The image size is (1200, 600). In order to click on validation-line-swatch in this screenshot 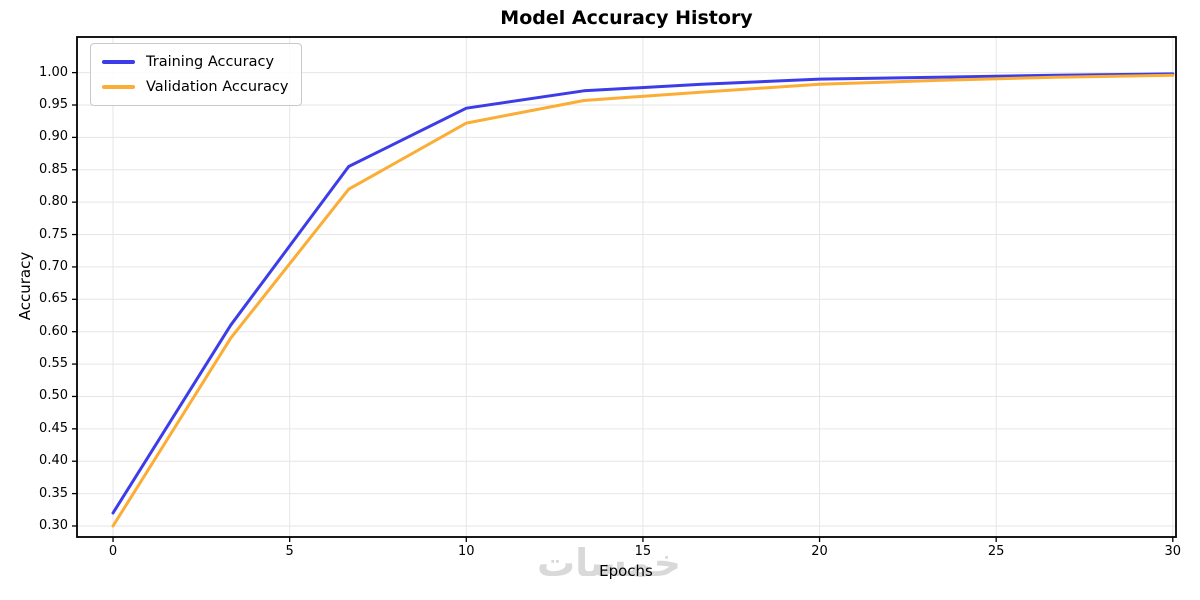, I will do `click(118, 87)`.